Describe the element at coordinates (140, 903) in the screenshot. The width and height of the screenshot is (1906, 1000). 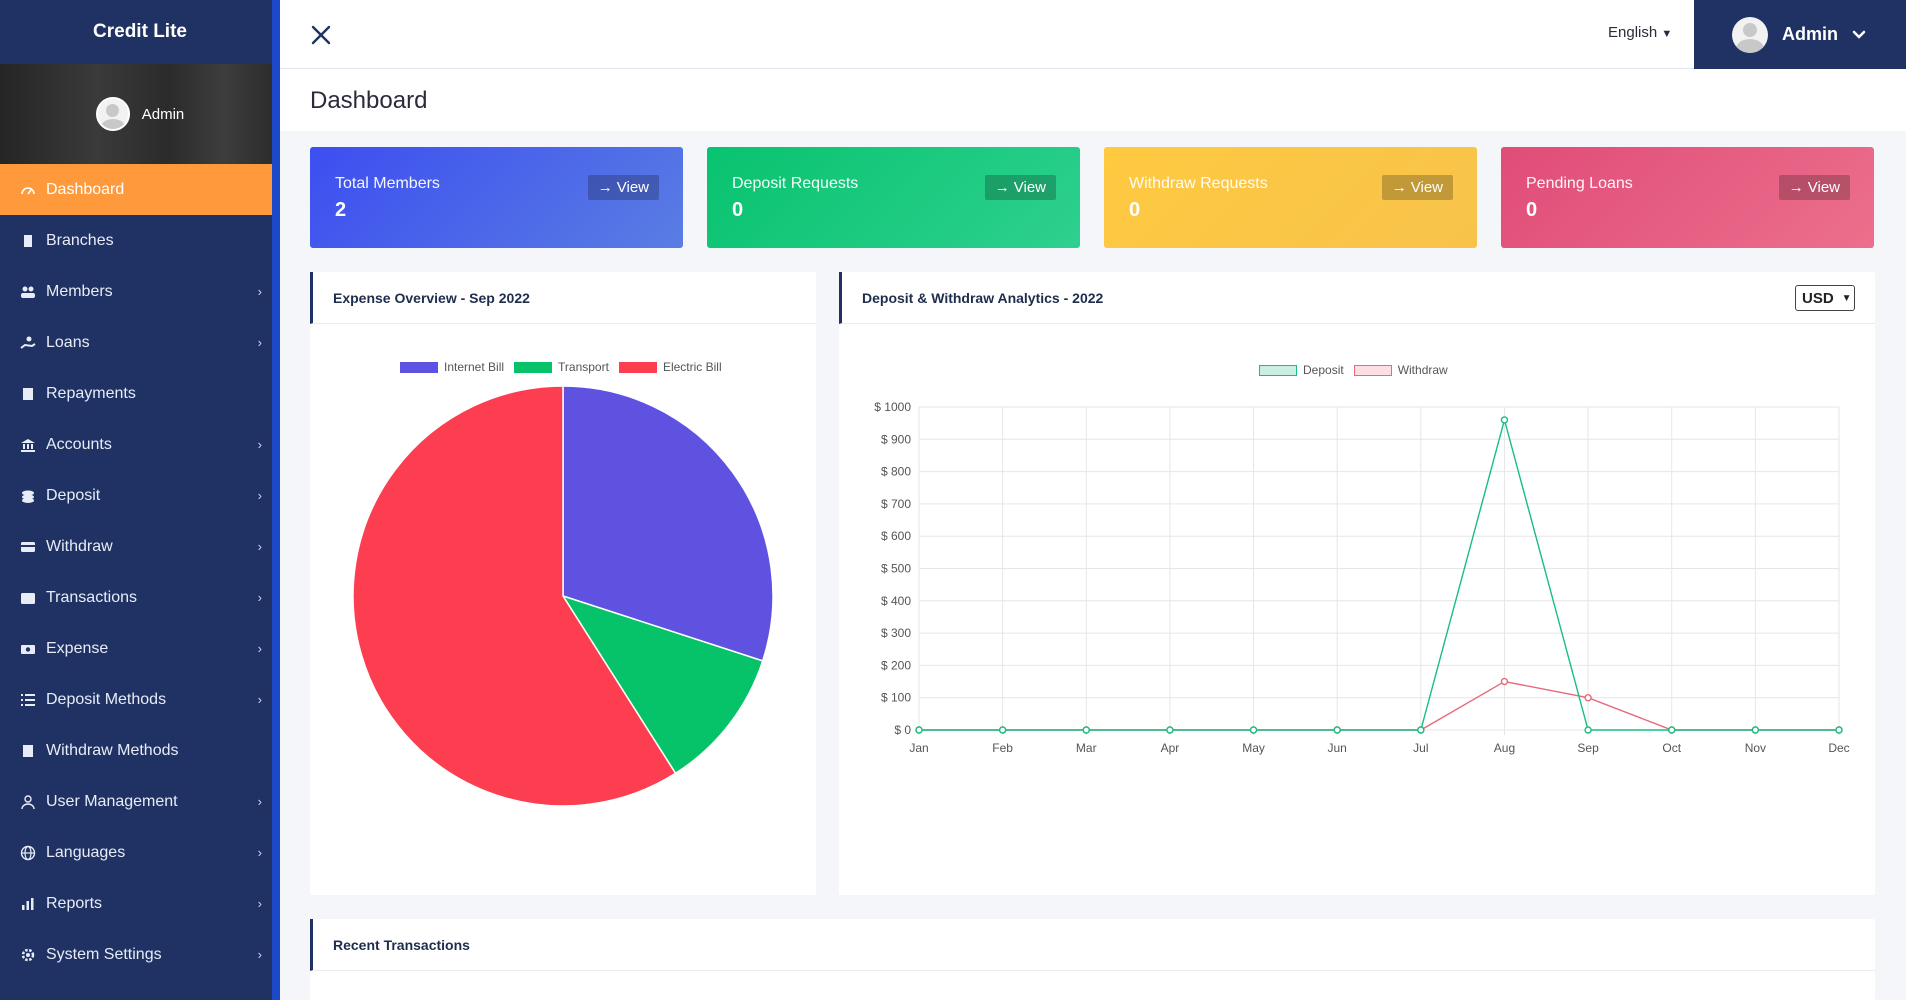
I see `sidebar-item-reports: Reports ›` at that location.